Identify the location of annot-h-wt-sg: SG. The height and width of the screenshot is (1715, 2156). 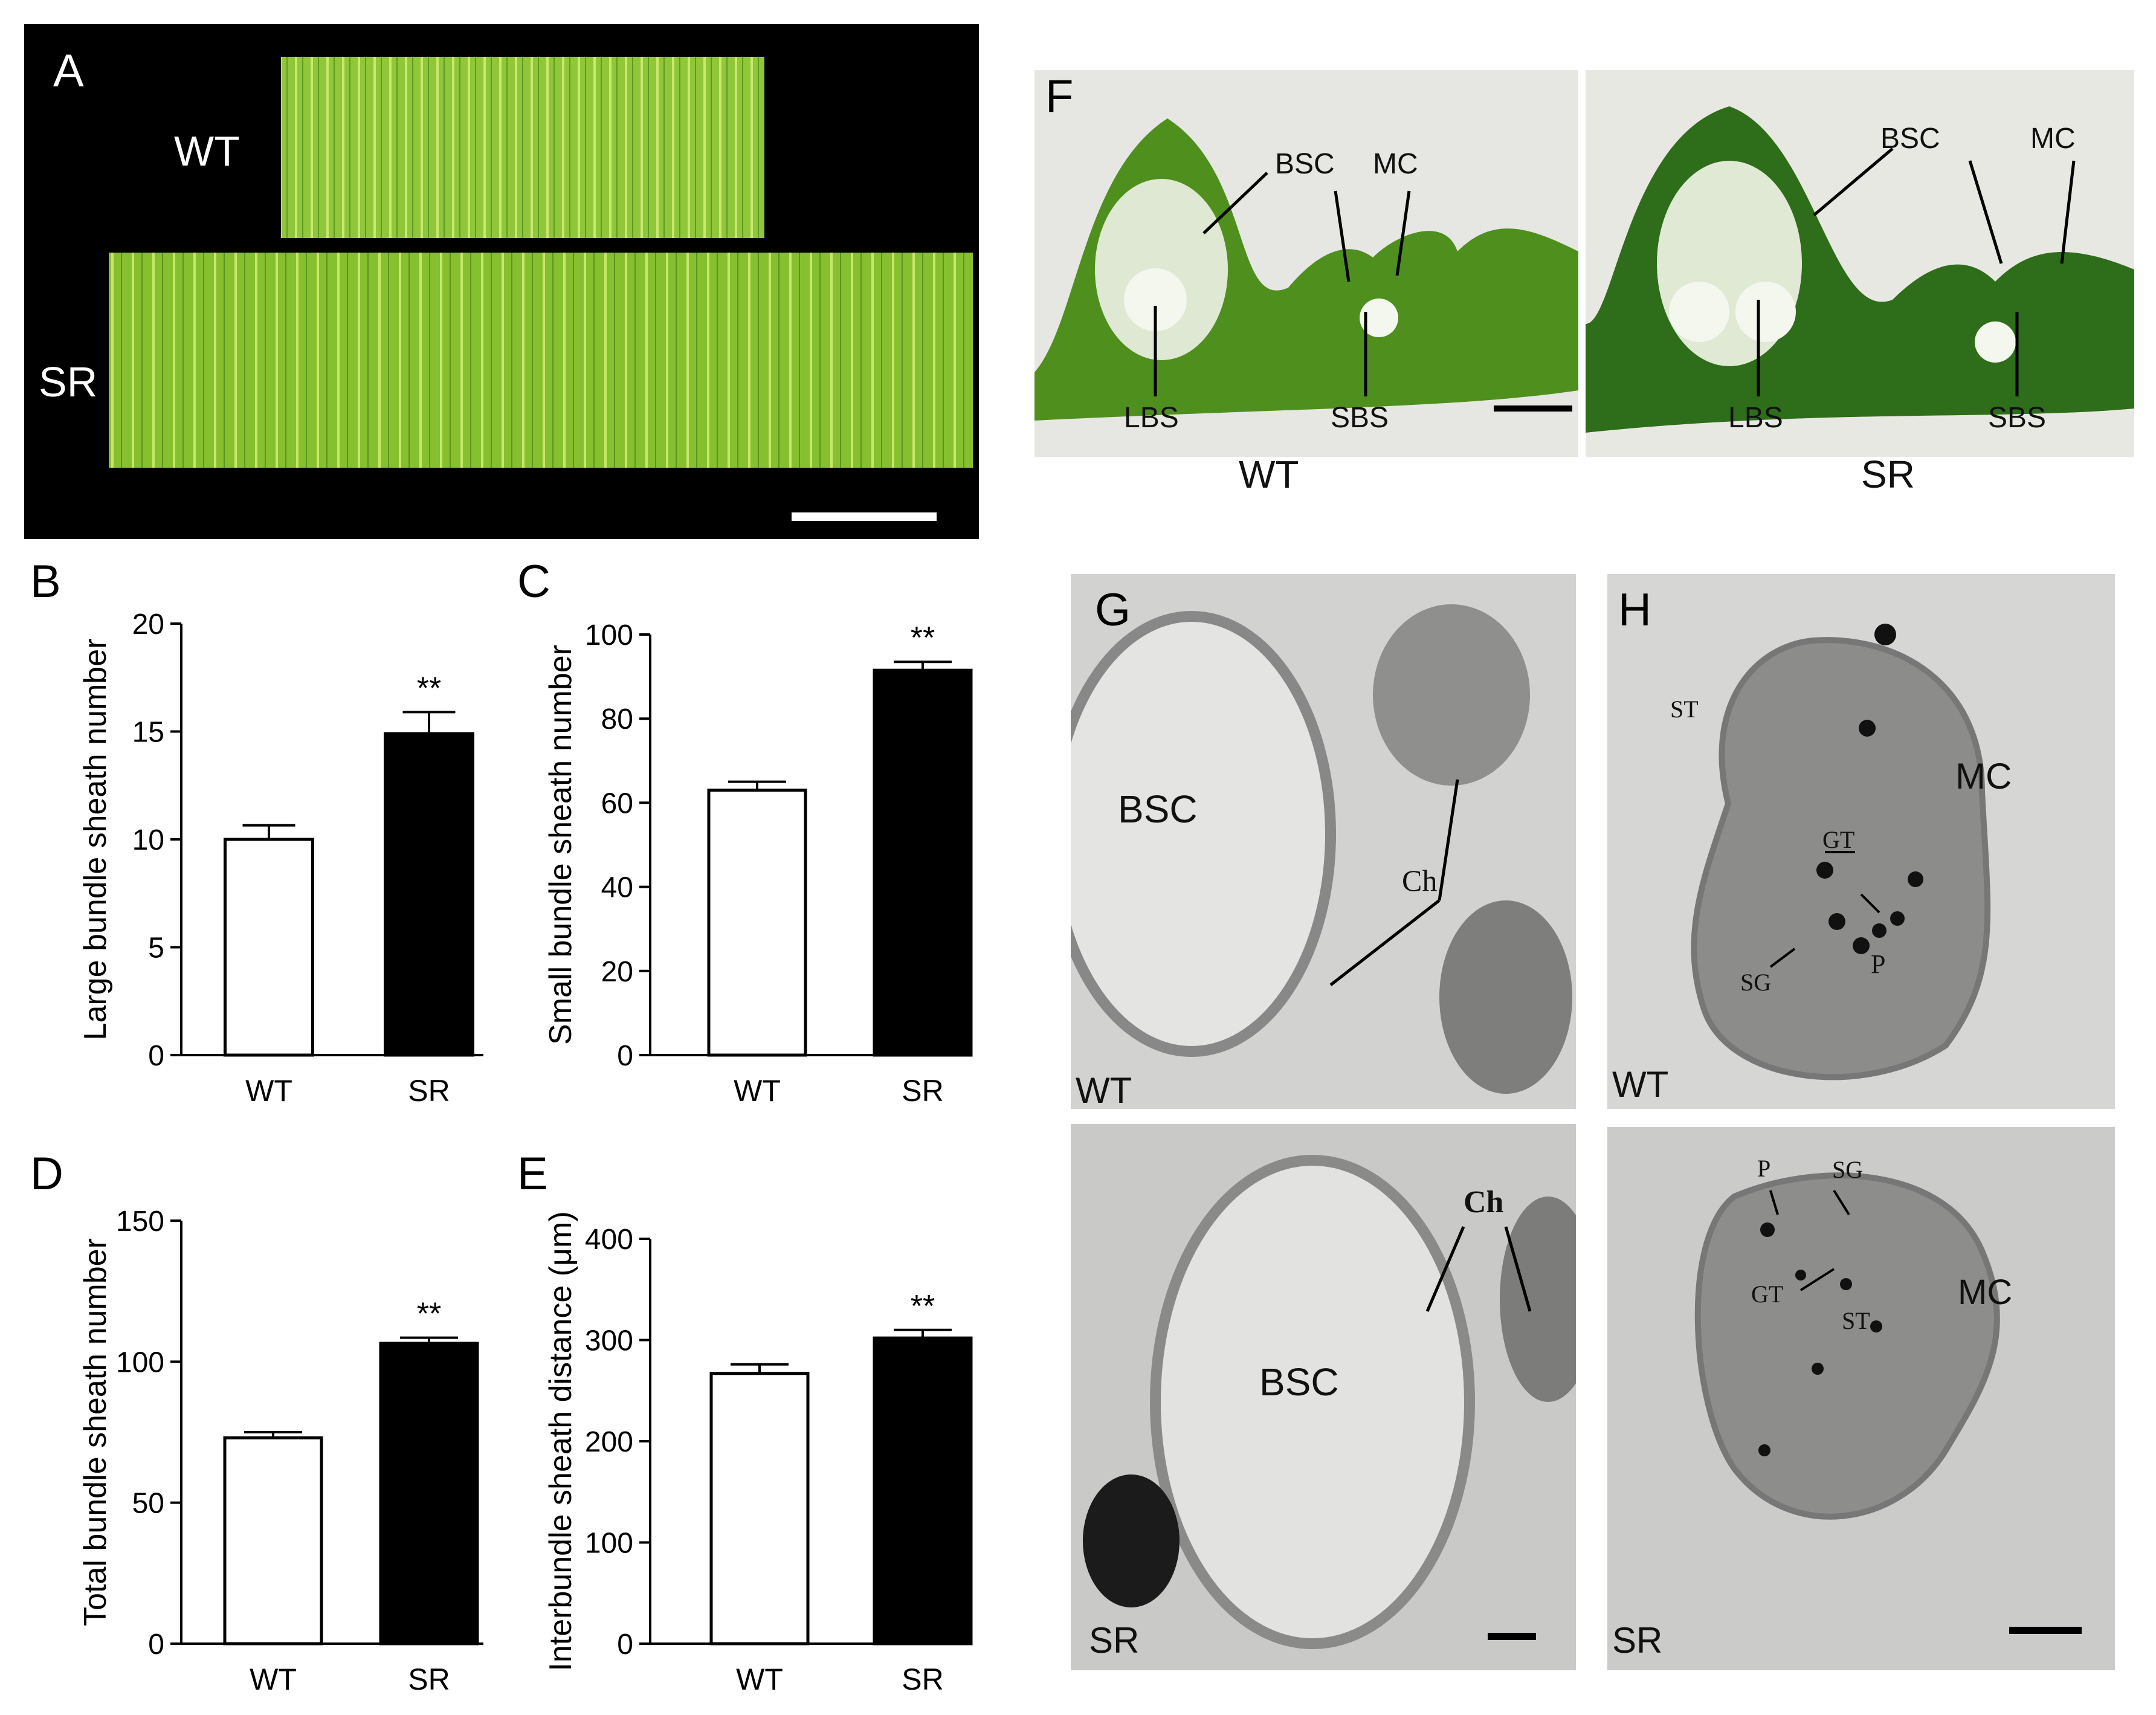
(1756, 982).